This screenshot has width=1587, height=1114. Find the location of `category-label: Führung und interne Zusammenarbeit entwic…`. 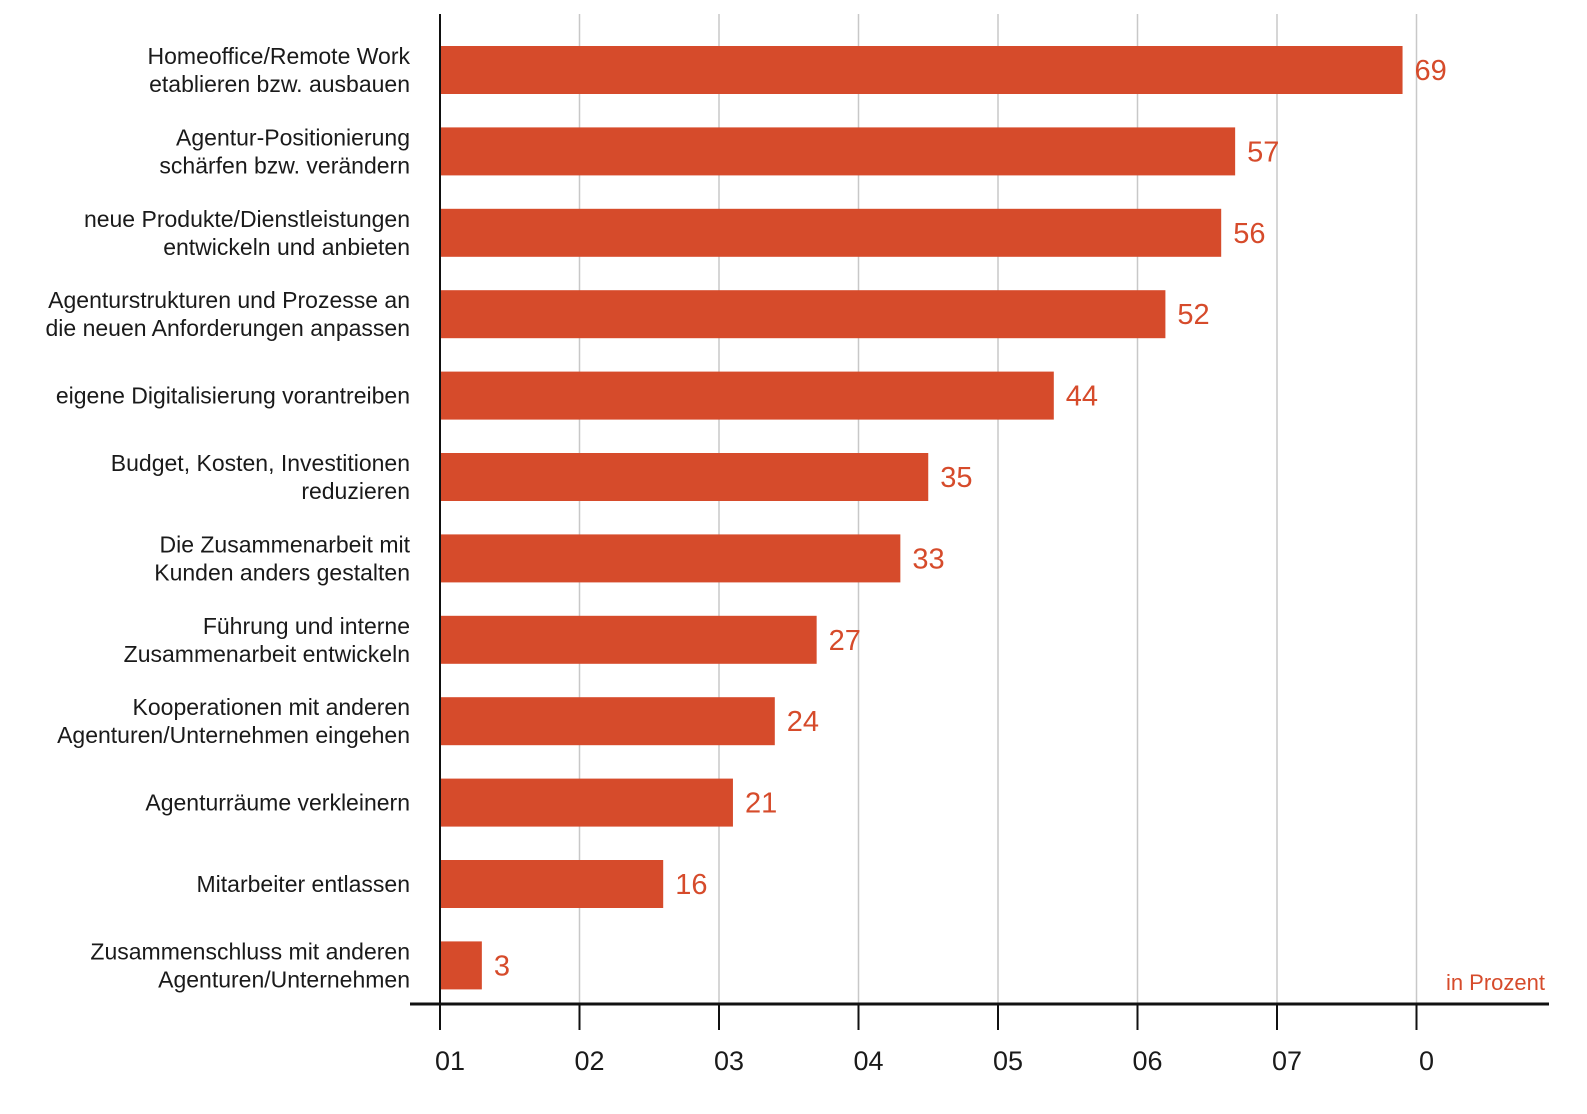

category-label: Führung und interne Zusammenarbeit entwic… is located at coordinates (267, 640).